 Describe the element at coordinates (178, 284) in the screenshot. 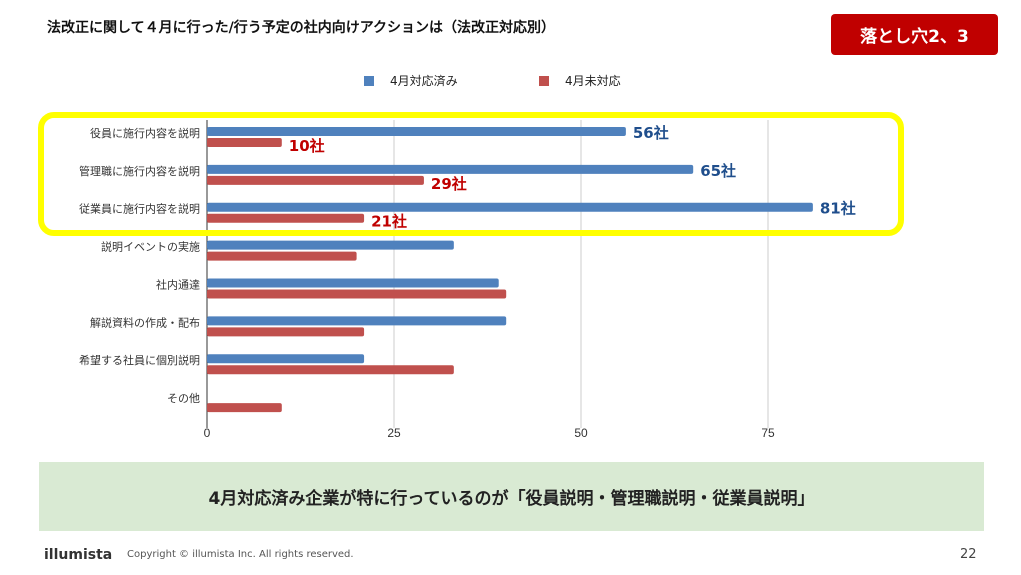

I see `category-label: 社内通達` at that location.